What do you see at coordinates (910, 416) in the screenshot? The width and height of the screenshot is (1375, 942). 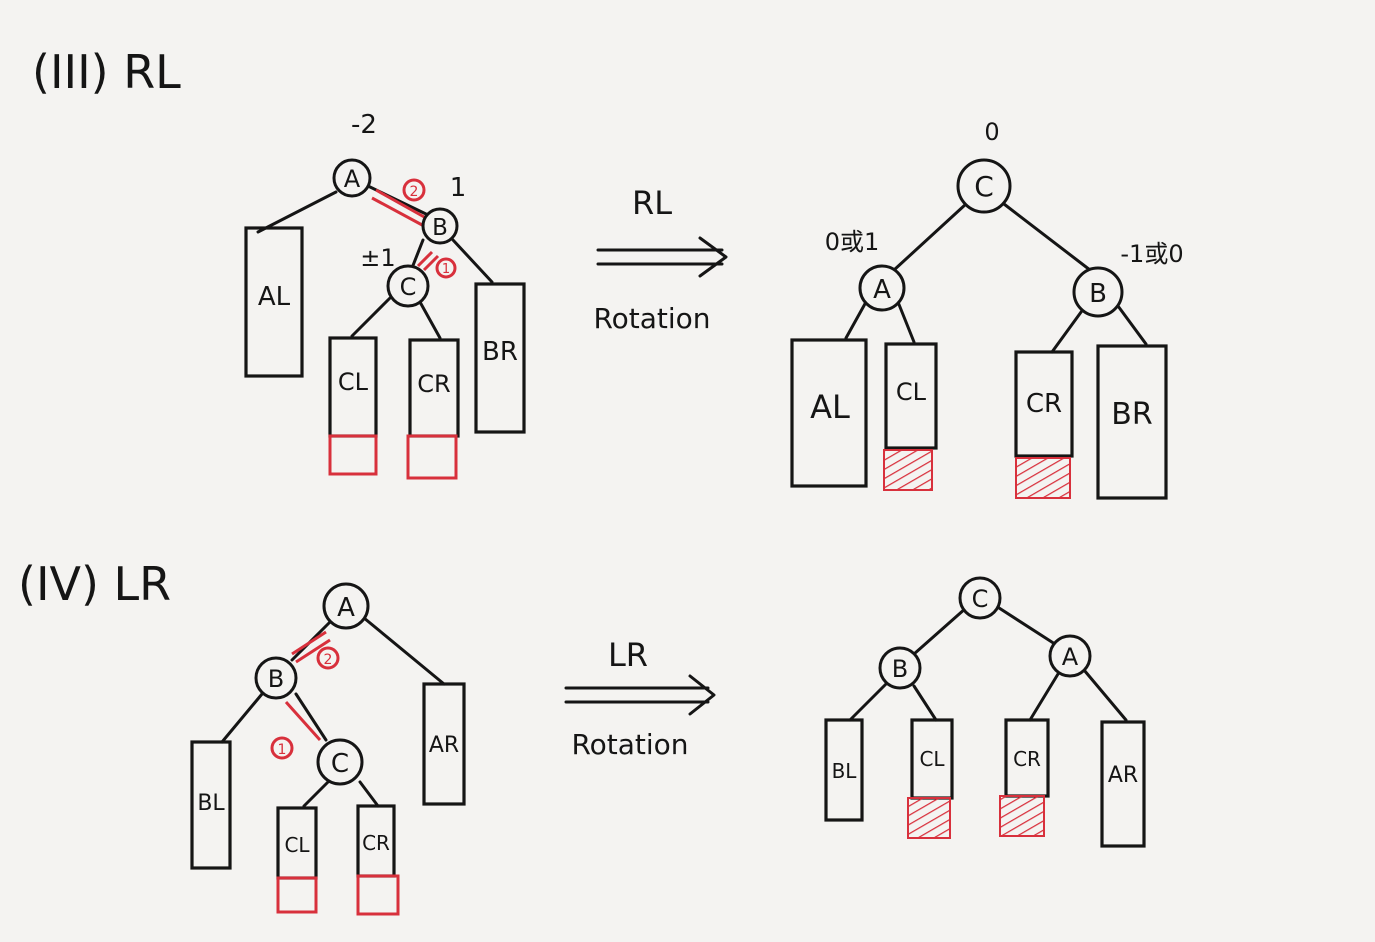 I see `rl-after-subtree-cl: CL` at bounding box center [910, 416].